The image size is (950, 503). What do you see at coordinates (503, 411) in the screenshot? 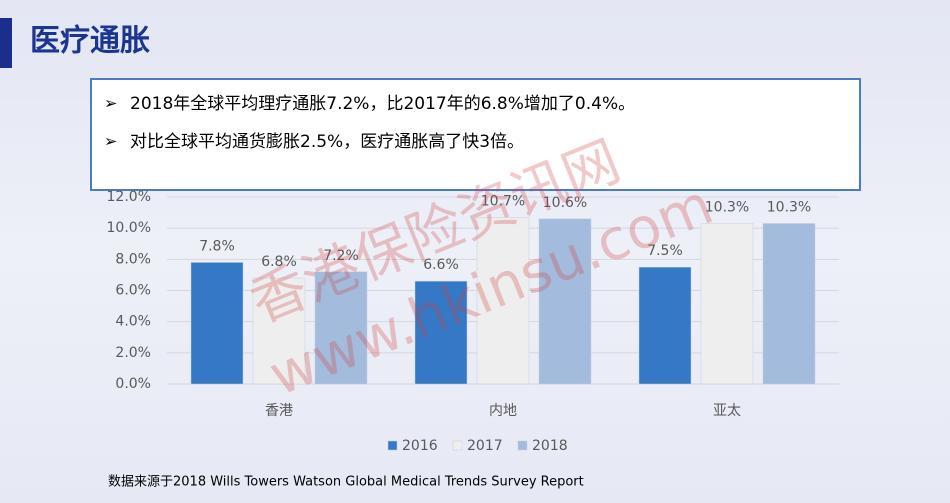
I see `x-tick-label: 内地` at bounding box center [503, 411].